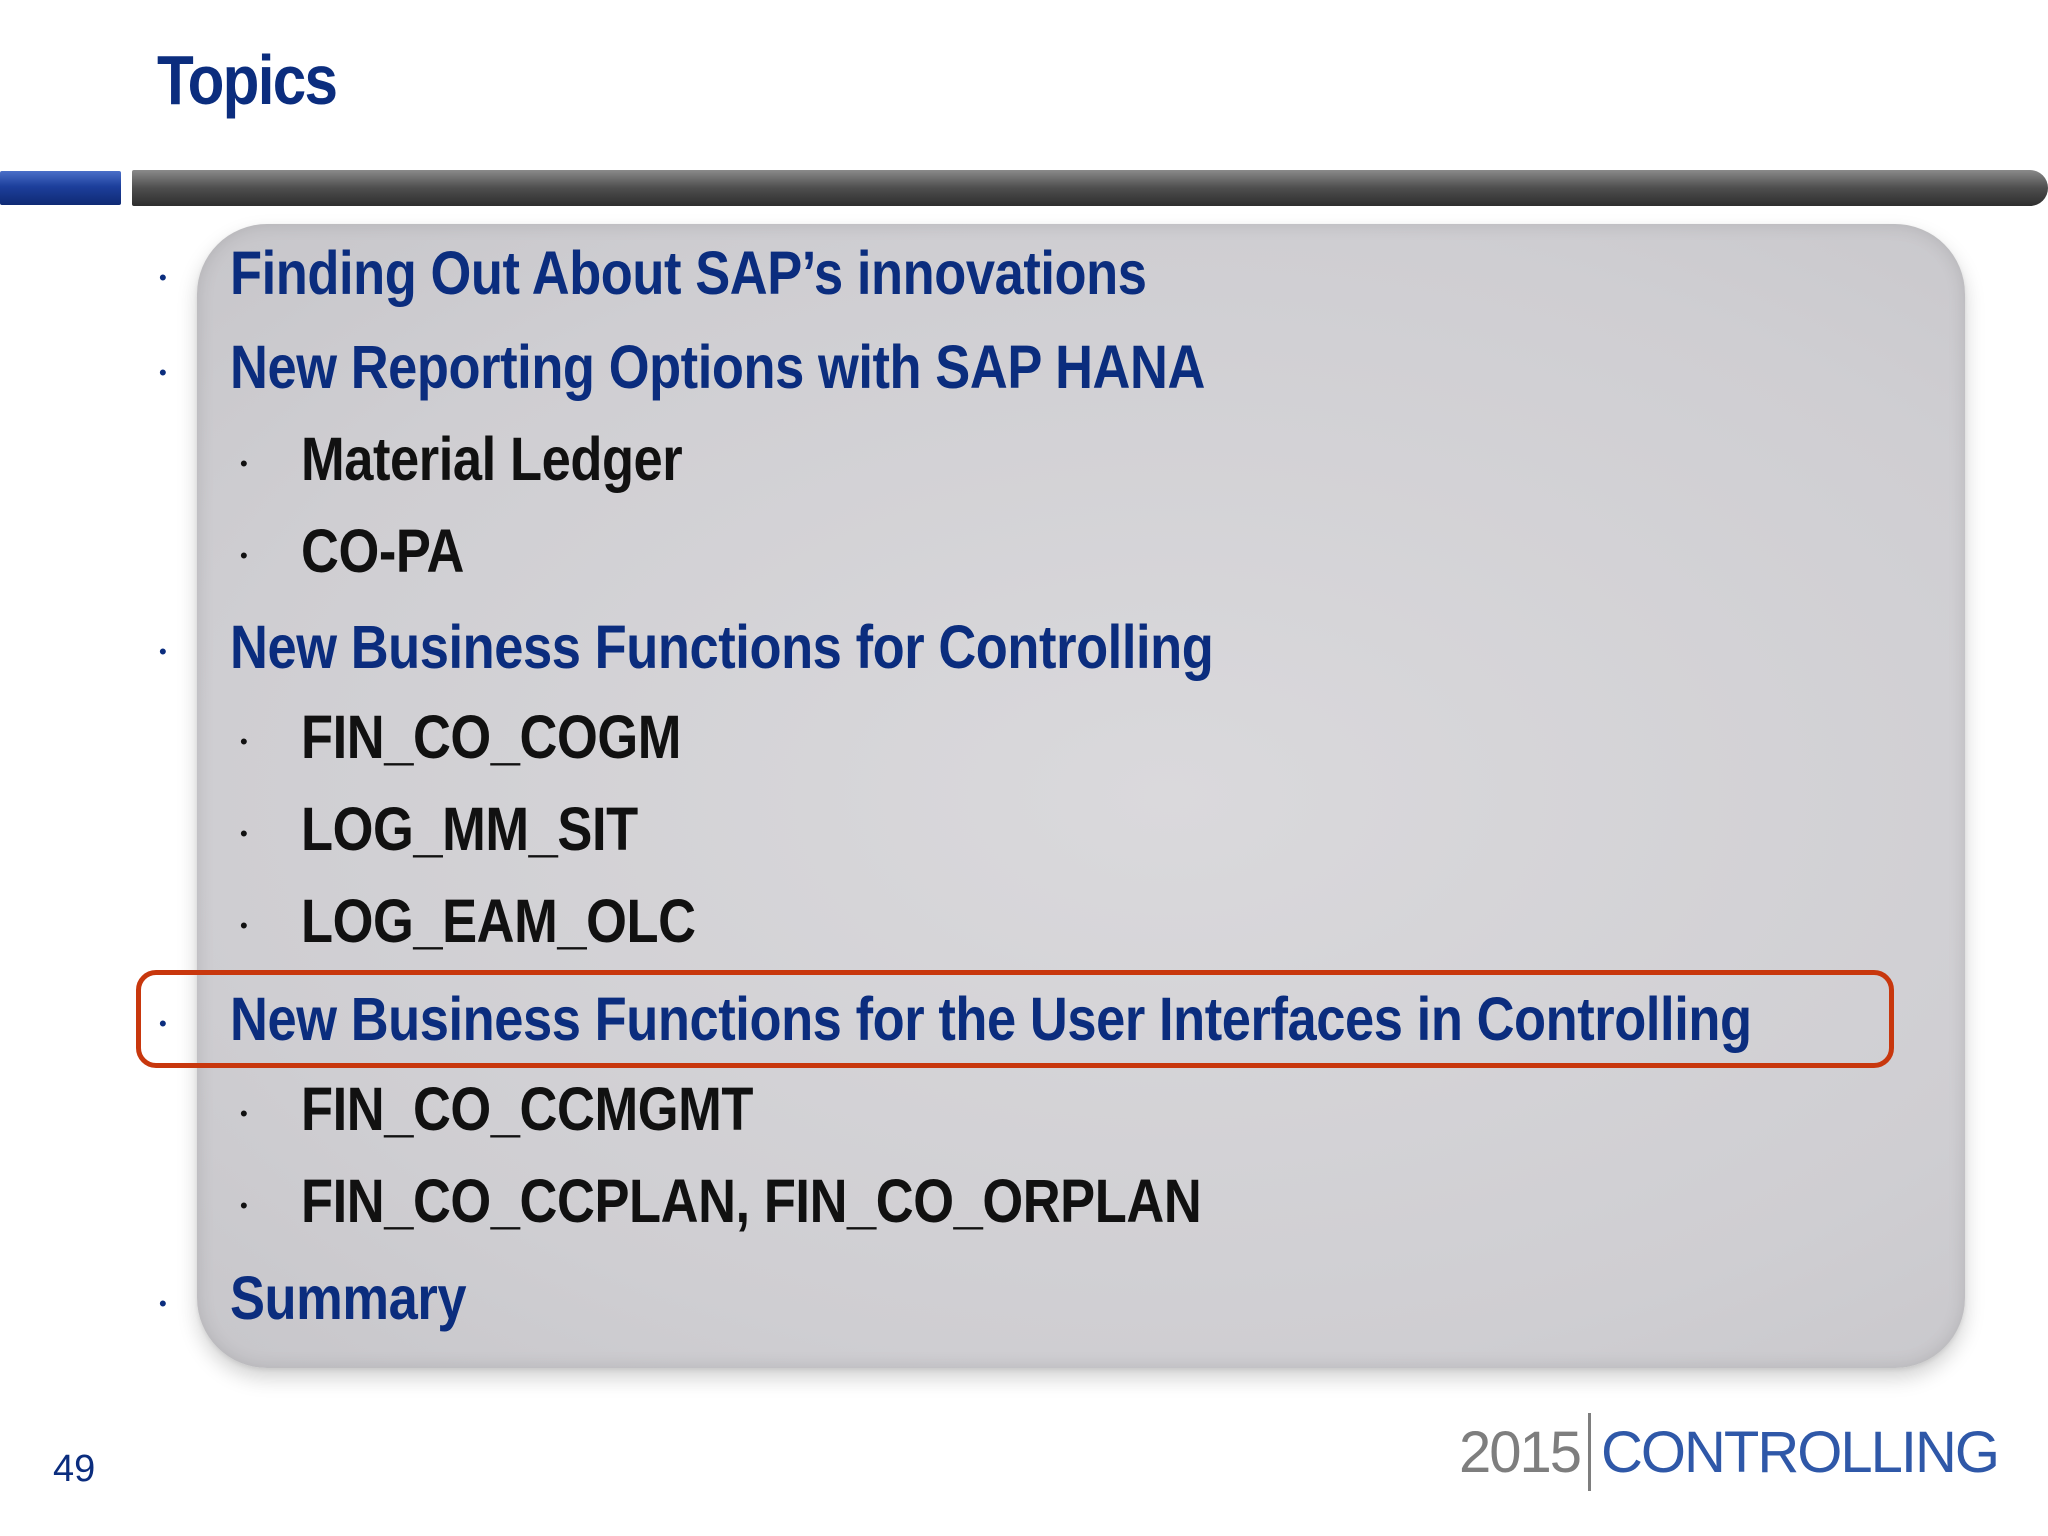 This screenshot has width=2048, height=1536. Describe the element at coordinates (491, 737) in the screenshot. I see `subtopic-fin-co-cogm: FIN_CO_COGM` at that location.